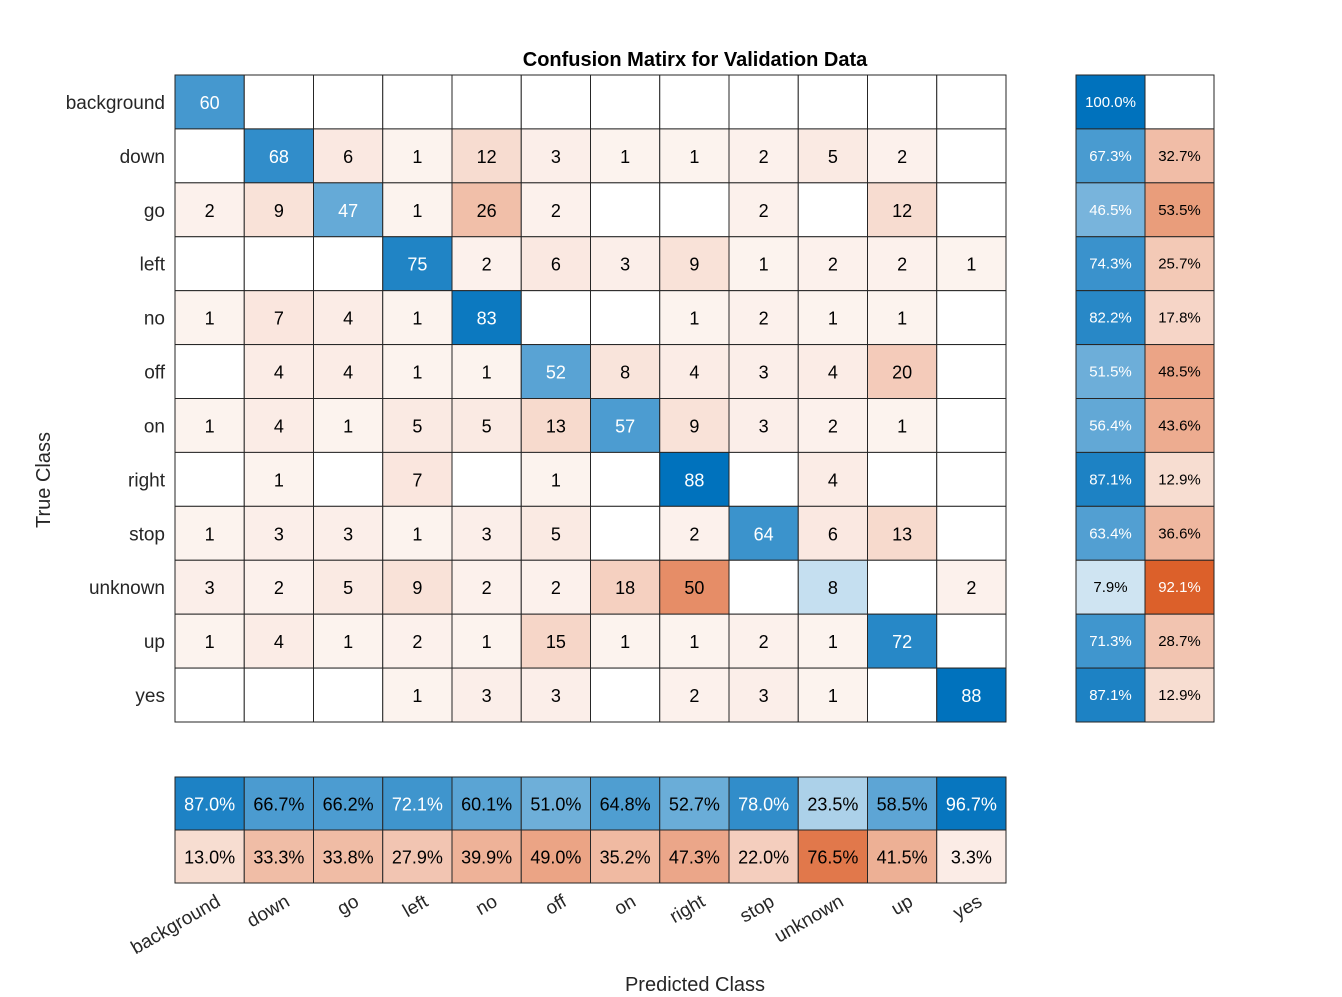  What do you see at coordinates (348, 264) in the screenshot?
I see `cell-left-go` at bounding box center [348, 264].